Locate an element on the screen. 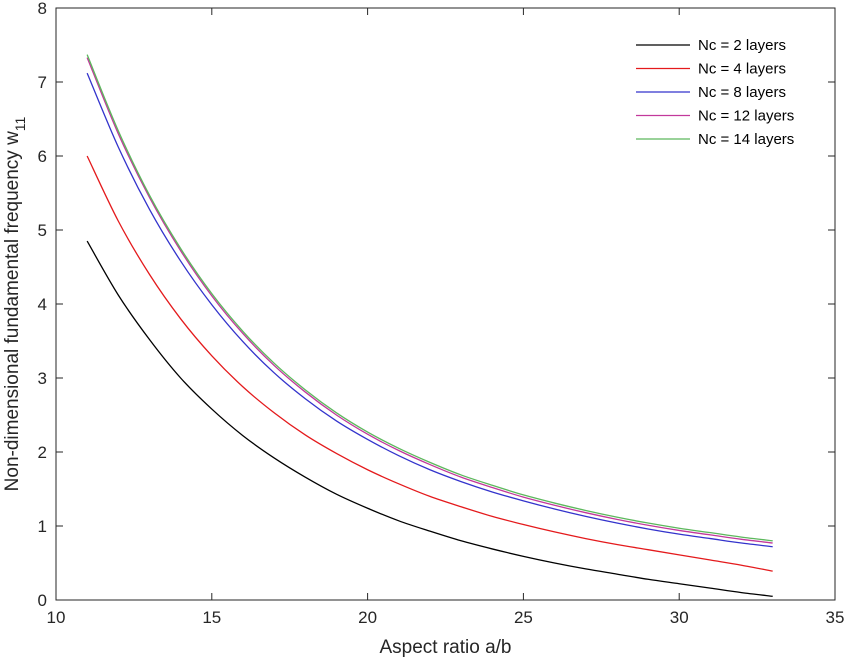 This screenshot has width=852, height=663. y-tick-label: 6 is located at coordinates (42, 156).